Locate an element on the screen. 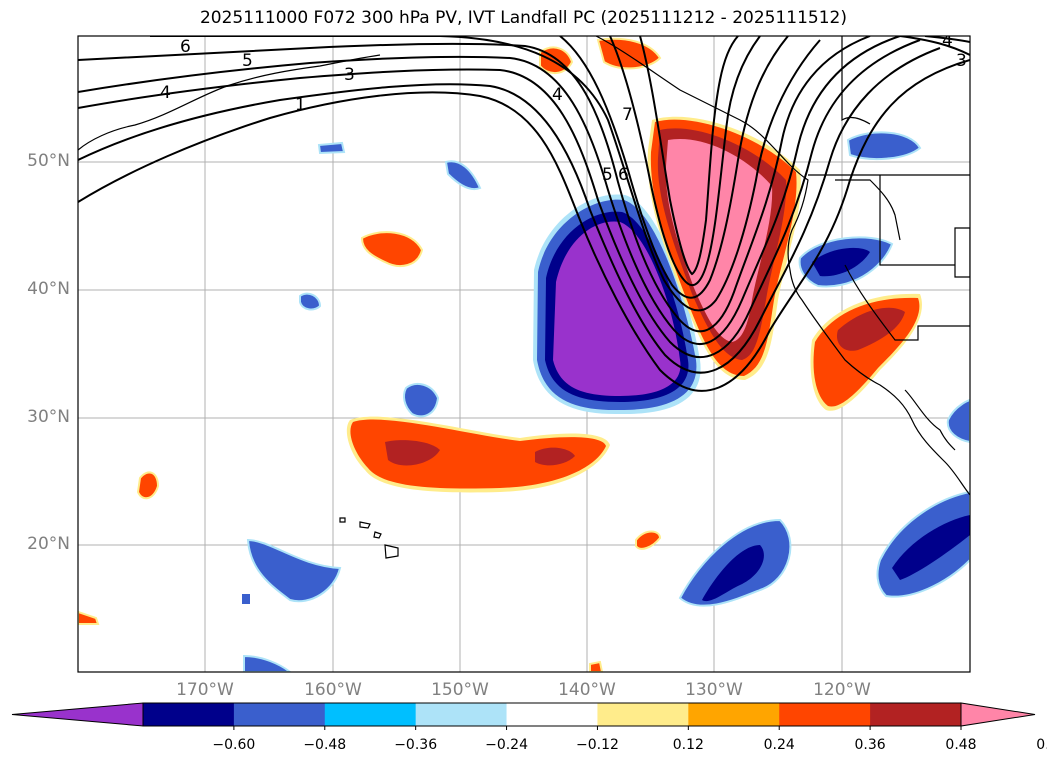  colorbar is located at coordinates (523, 716).